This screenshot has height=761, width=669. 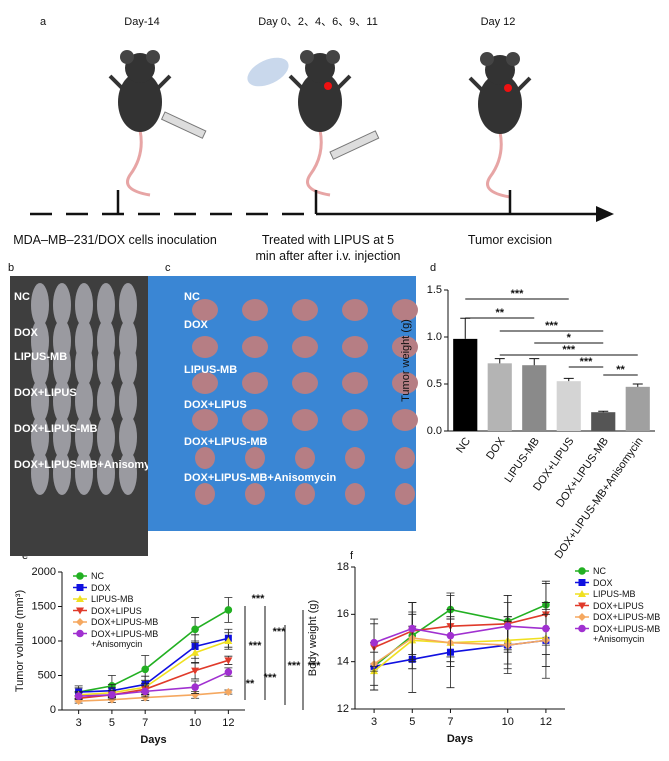 What do you see at coordinates (210, 370) in the screenshot?
I see `photo-c-label: LIPUS-MB` at bounding box center [210, 370].